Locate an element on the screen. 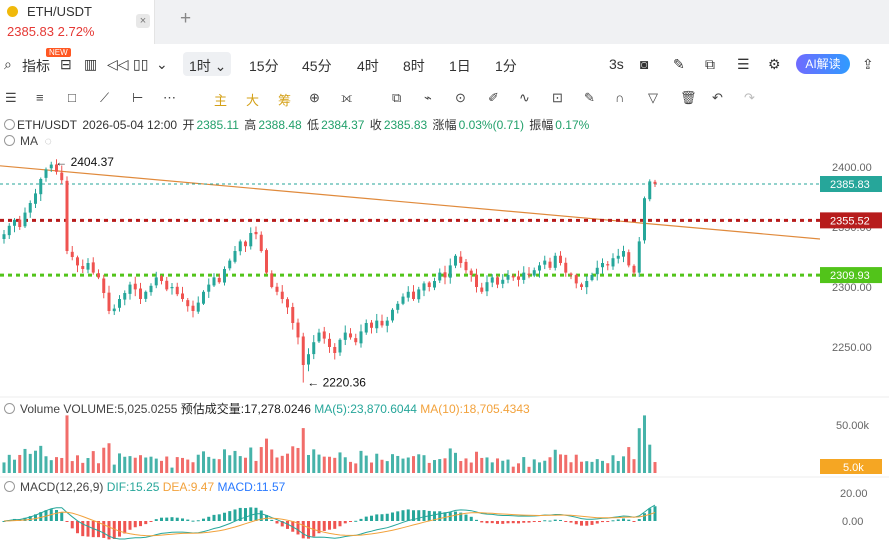  macd-dea: DEA:9.47 is located at coordinates (188, 487).